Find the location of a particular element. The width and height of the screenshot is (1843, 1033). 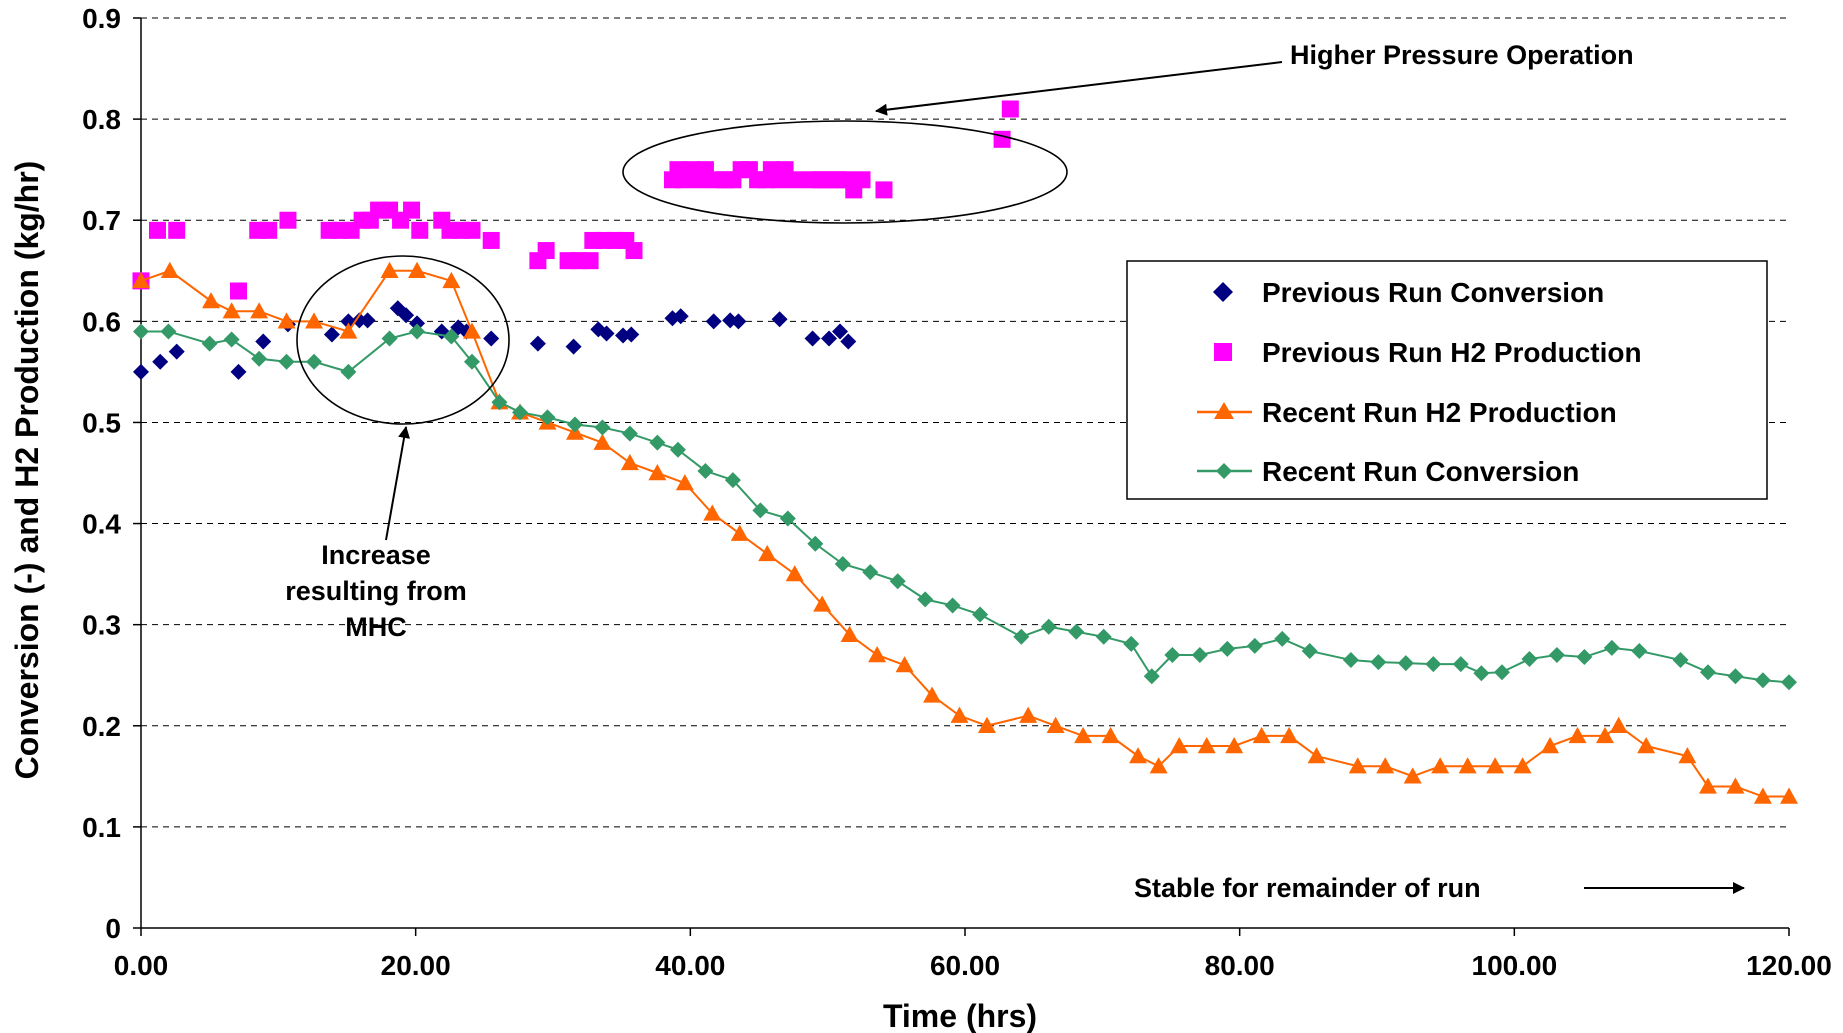

annotation-mhc-line-1: Increase is located at coordinates (376, 555).